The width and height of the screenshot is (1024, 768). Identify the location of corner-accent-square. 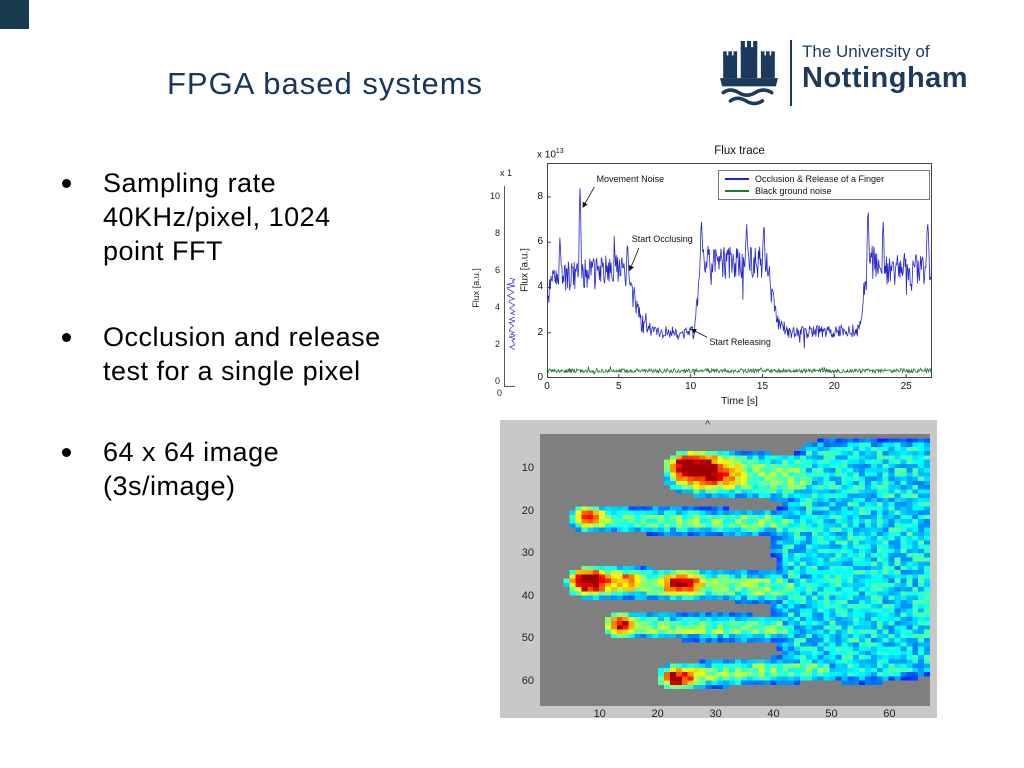
(14, 14).